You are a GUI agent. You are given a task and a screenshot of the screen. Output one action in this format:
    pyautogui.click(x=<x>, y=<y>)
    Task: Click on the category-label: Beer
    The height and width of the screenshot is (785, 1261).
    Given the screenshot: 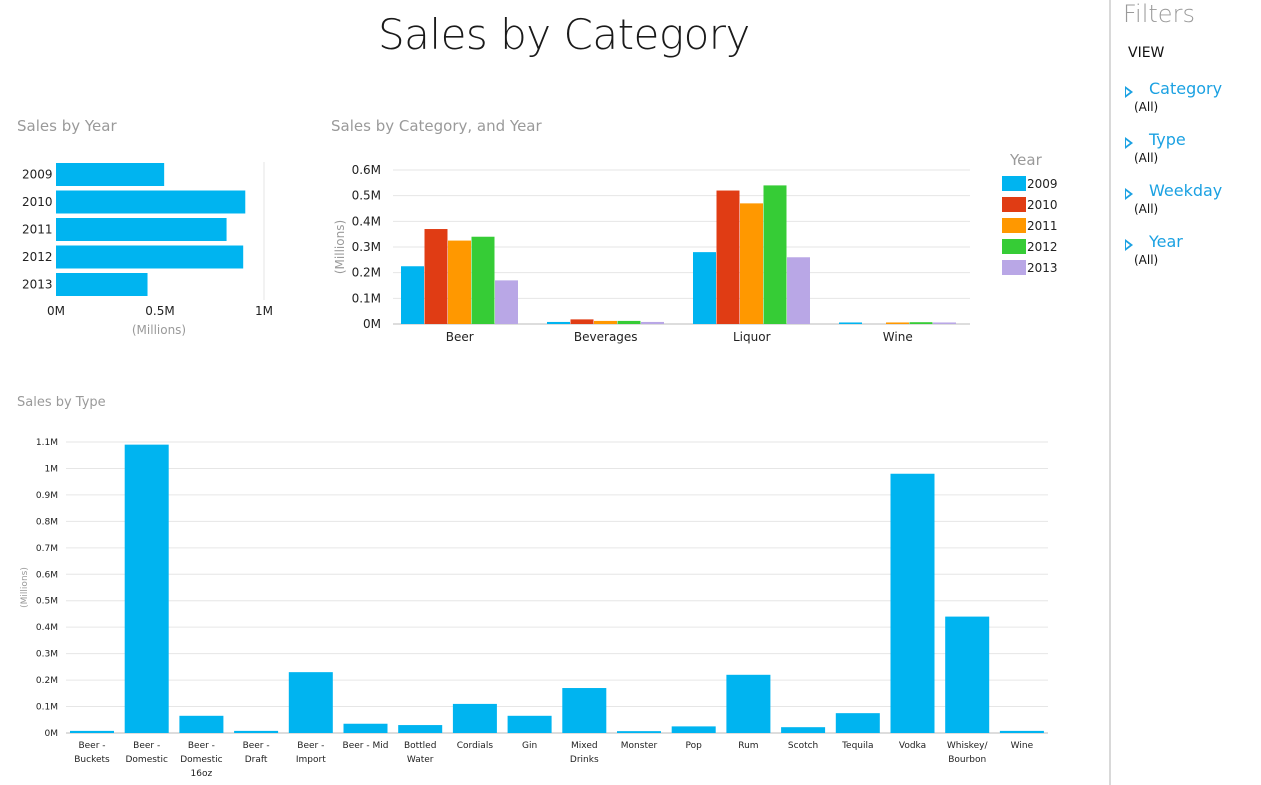 What is the action you would take?
    pyautogui.click(x=460, y=337)
    